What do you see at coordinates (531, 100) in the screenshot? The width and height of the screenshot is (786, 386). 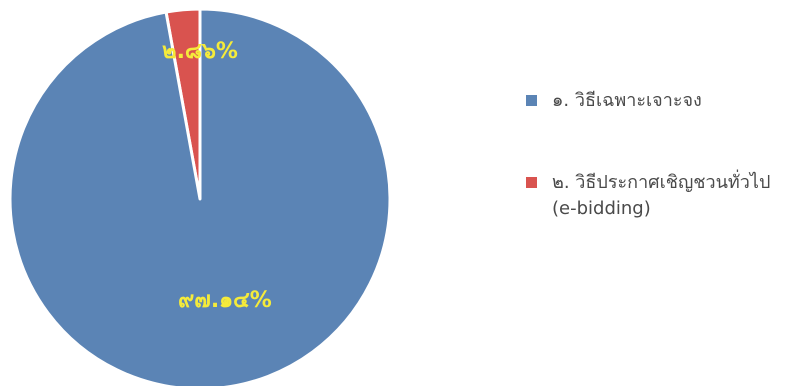 I see `legend-swatch-blue` at bounding box center [531, 100].